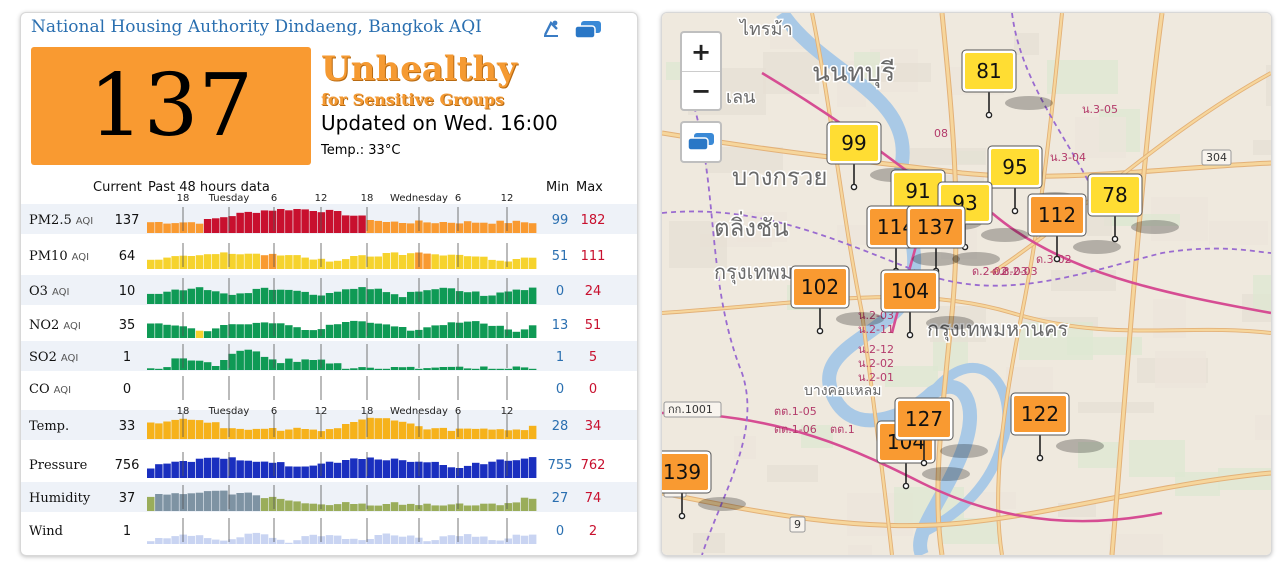  Describe the element at coordinates (53, 357) in the screenshot. I see `row-label: SO2 AQI` at that location.